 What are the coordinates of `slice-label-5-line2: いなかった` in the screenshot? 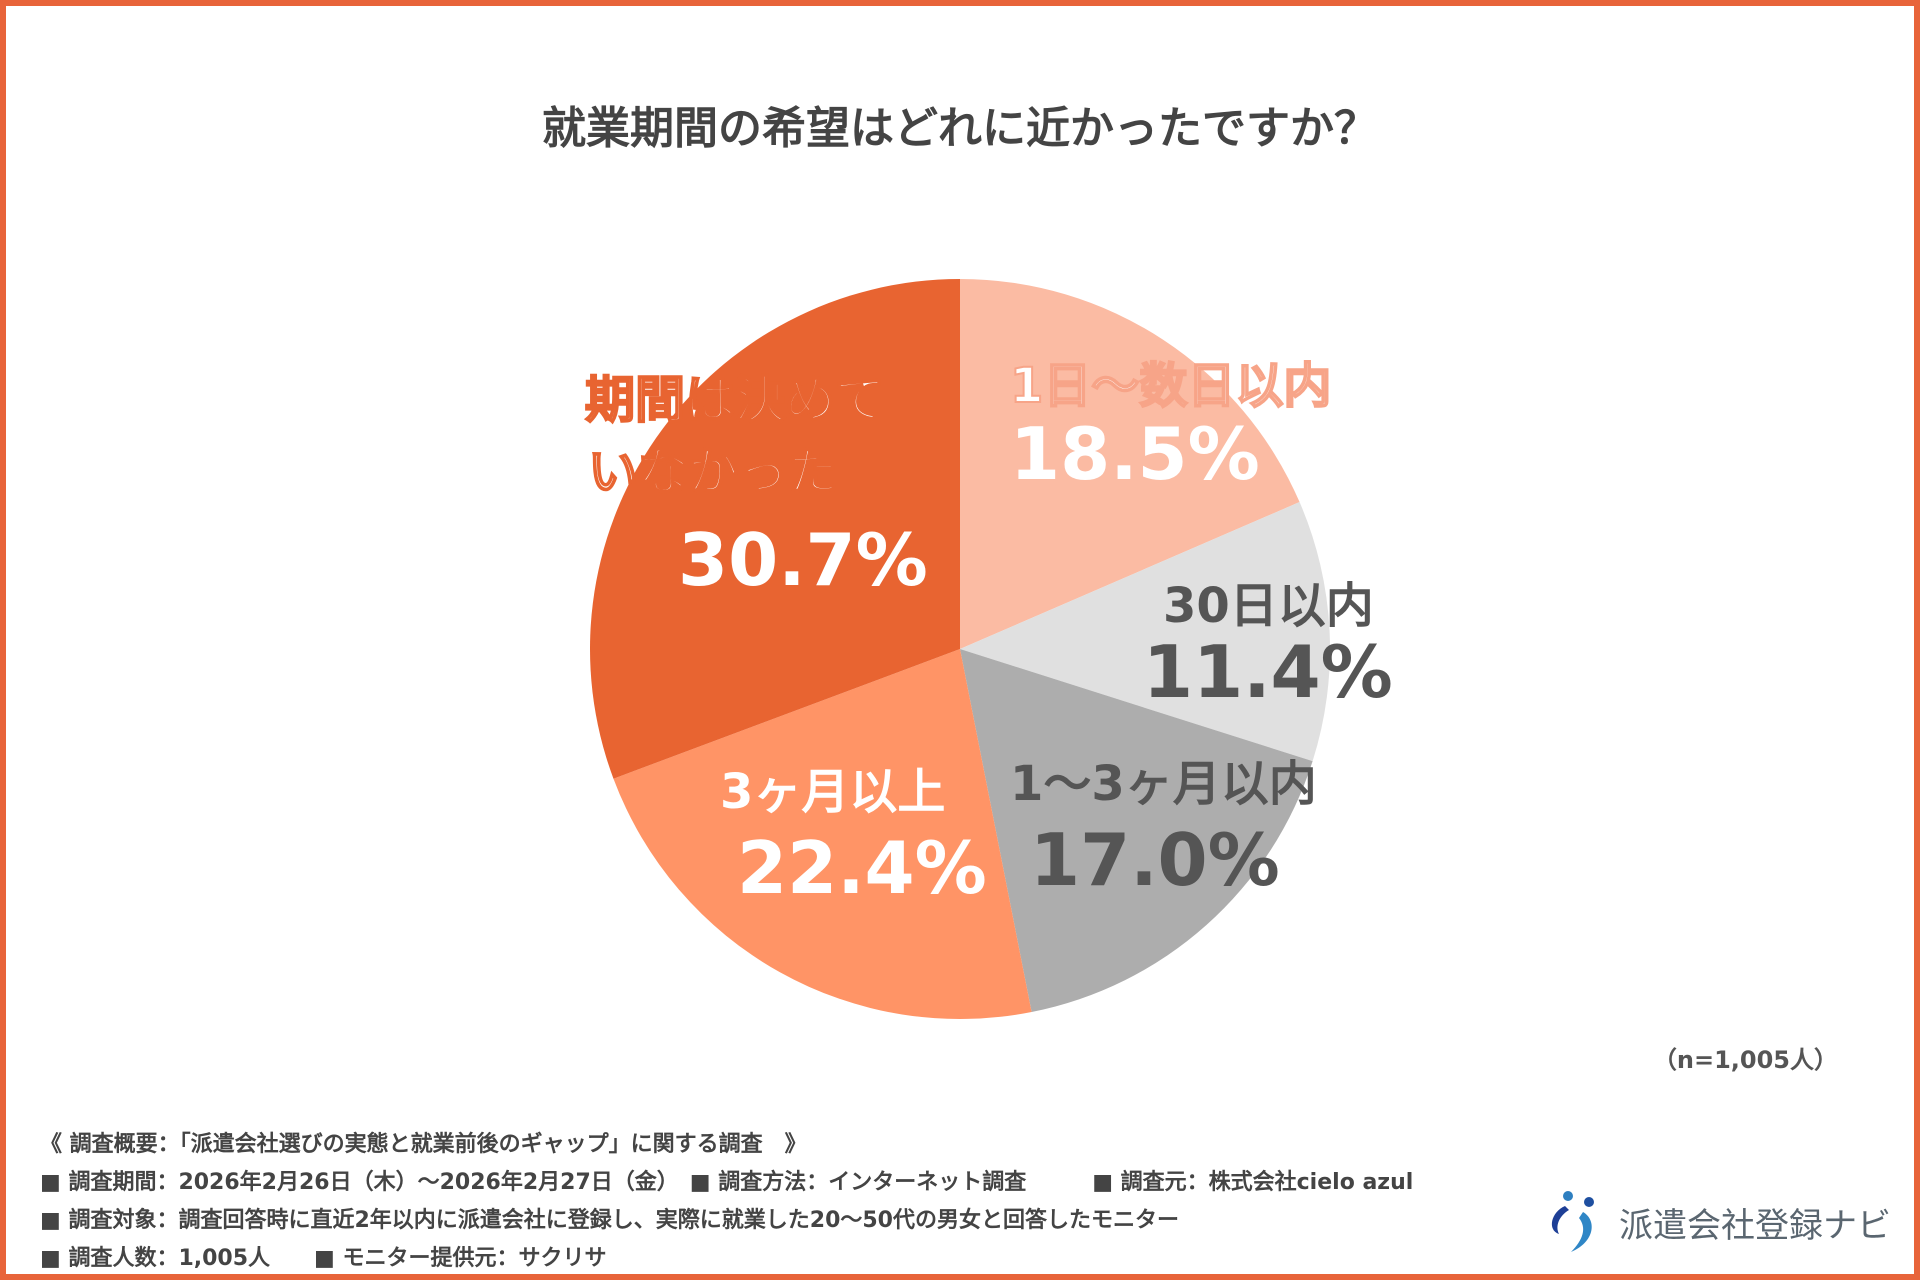 It's located at (713, 472).